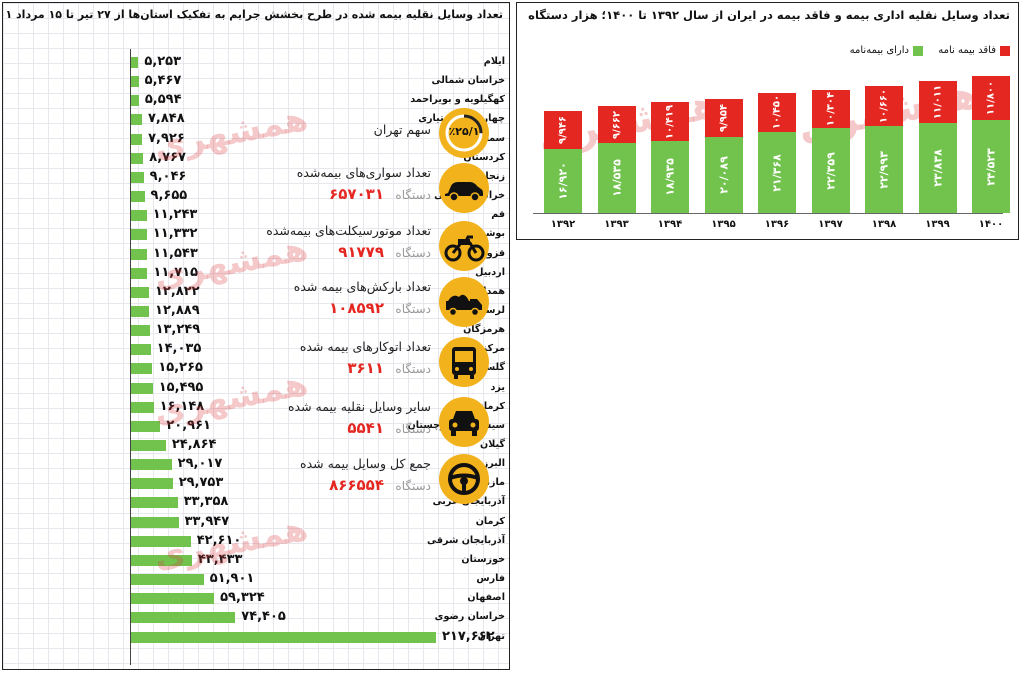 The height and width of the screenshot is (673, 1024). Describe the element at coordinates (365, 368) in the screenshot. I see `stat-value: ۳۶۱۱` at that location.